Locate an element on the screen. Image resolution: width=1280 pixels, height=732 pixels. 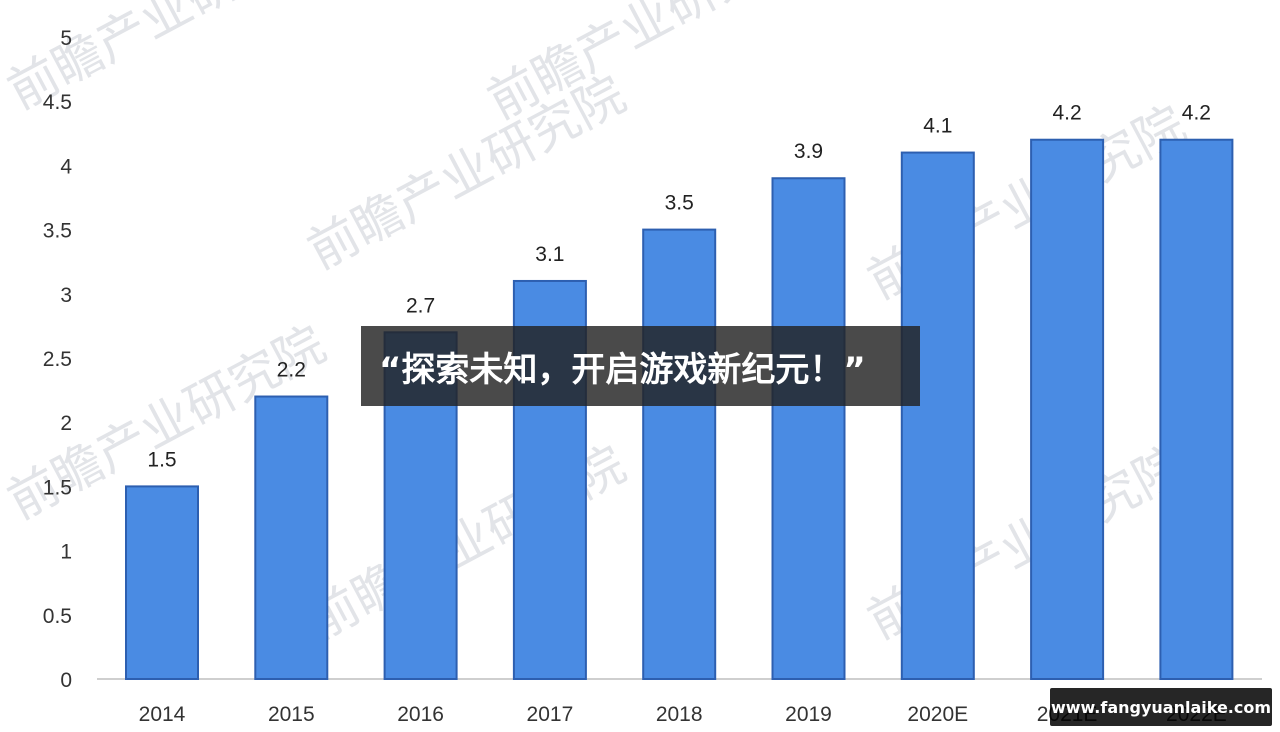
bar-2015 is located at coordinates (291, 537).